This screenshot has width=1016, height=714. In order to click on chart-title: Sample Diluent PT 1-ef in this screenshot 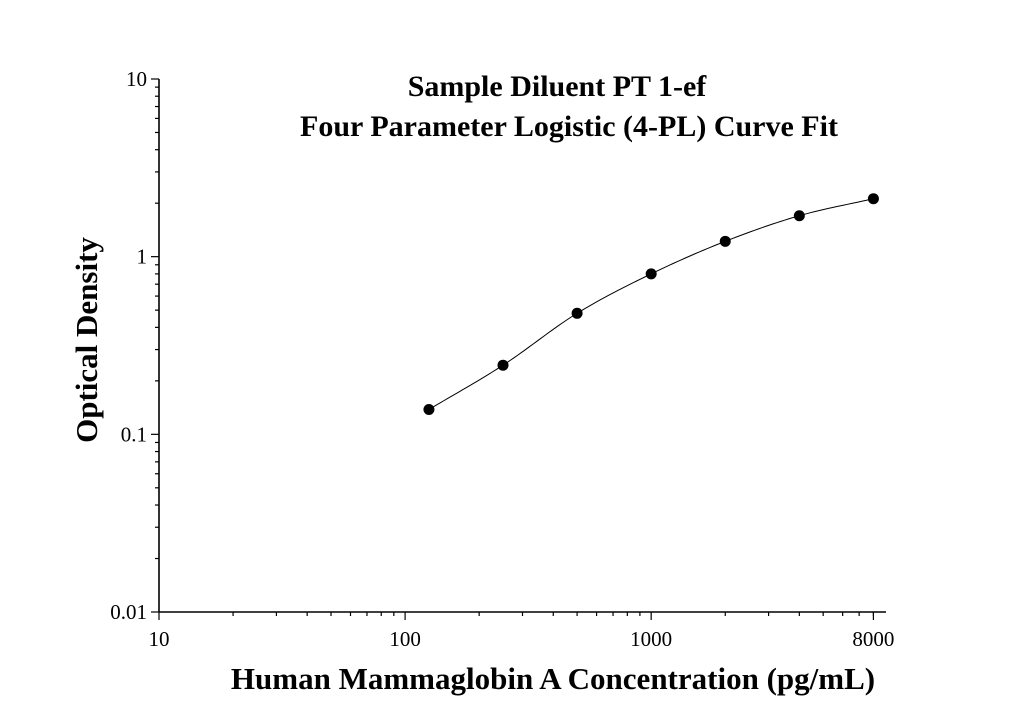, I will do `click(558, 86)`.